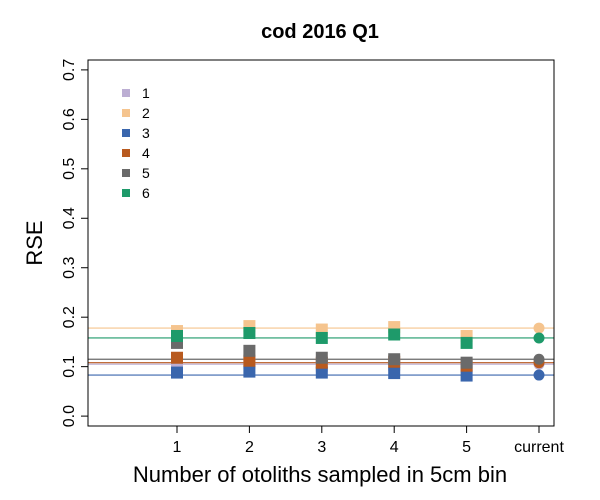 This screenshot has width=600, height=500. Describe the element at coordinates (69, 70) in the screenshot. I see `y-tick-label: 0.7` at that location.